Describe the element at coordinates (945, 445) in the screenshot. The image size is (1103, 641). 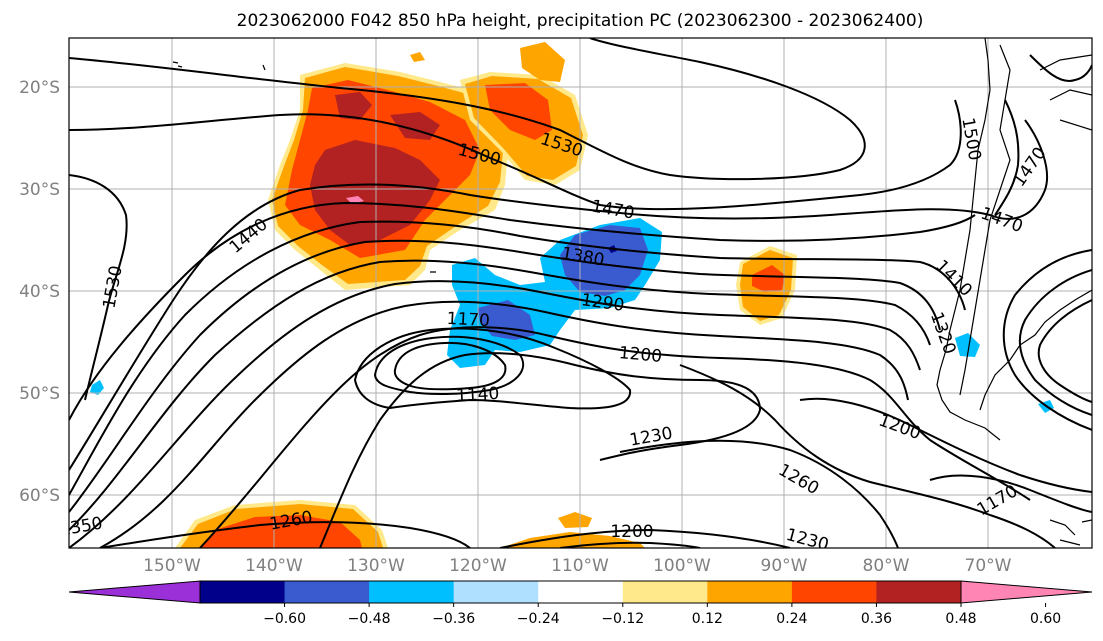
I see `contour-1200-south` at that location.